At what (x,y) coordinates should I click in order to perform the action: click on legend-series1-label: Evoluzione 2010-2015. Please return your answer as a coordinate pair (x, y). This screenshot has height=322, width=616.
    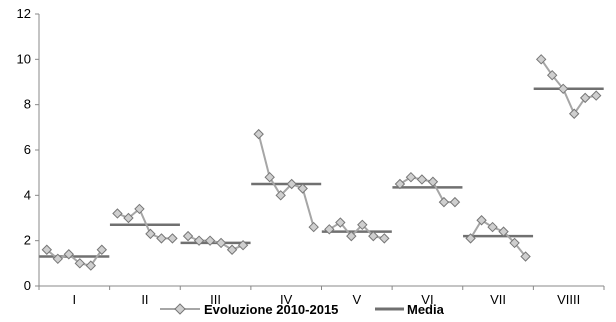
    Looking at the image, I should click on (271, 309).